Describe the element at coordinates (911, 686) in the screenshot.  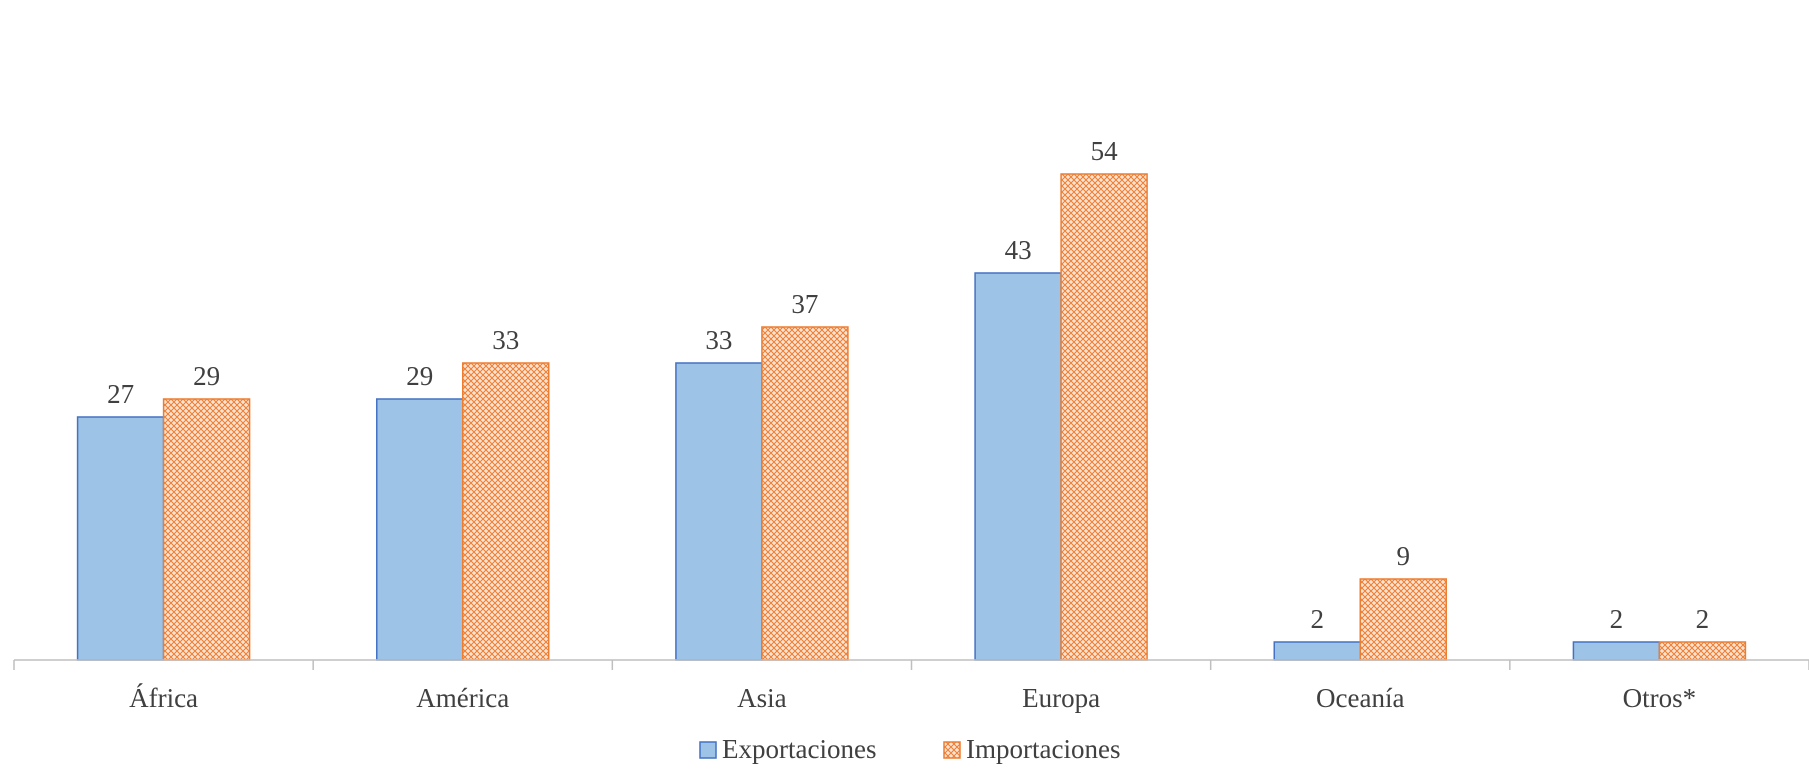
I see `x-axis: África América Asia Europa Oceanía Otros*` at that location.